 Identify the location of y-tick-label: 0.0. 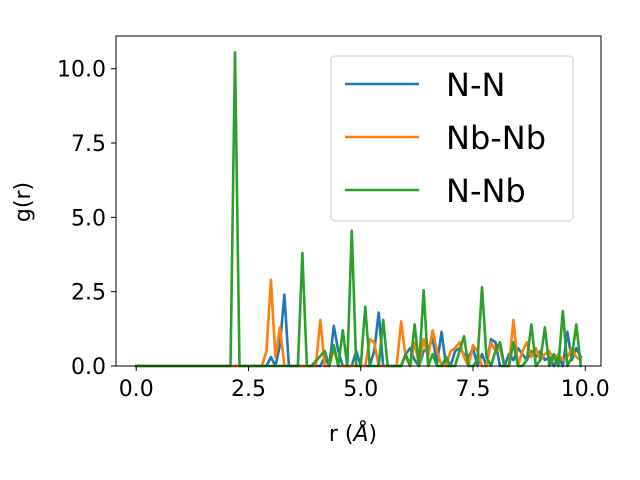
(88, 367).